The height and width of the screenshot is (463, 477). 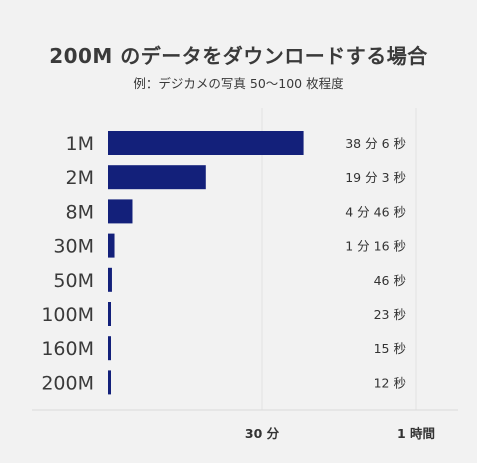 I want to click on category-label: 160M, so click(x=67, y=349).